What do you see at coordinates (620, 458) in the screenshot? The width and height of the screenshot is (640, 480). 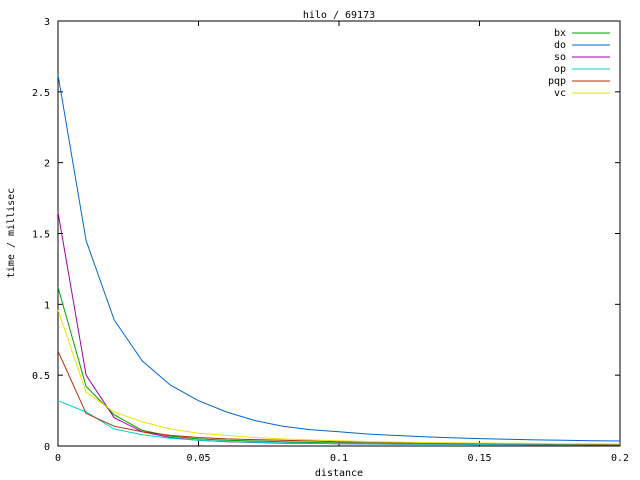 I see `x-tick-label: 0.2` at bounding box center [620, 458].